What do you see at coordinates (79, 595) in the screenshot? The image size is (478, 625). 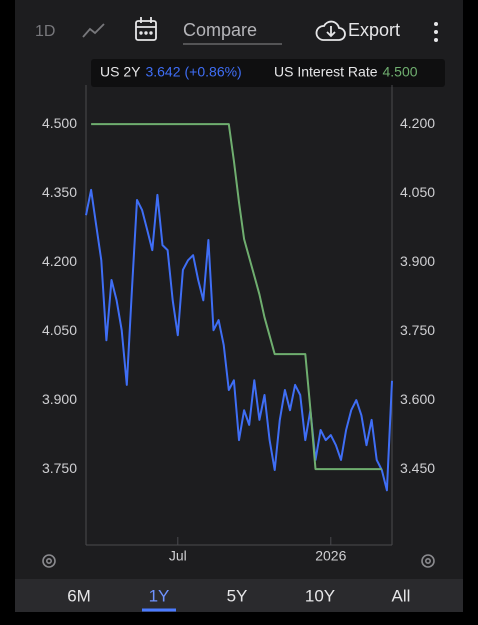 I see `range-button: 6M` at bounding box center [79, 595].